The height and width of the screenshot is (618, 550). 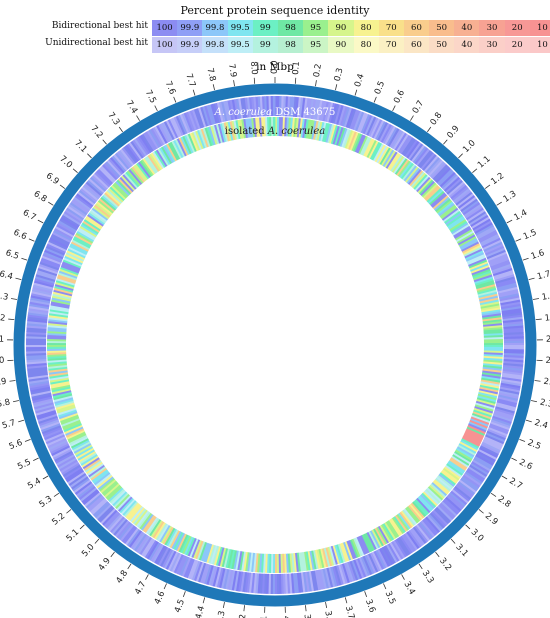 I want to click on tick-label: 1.5, so click(x=530, y=235).